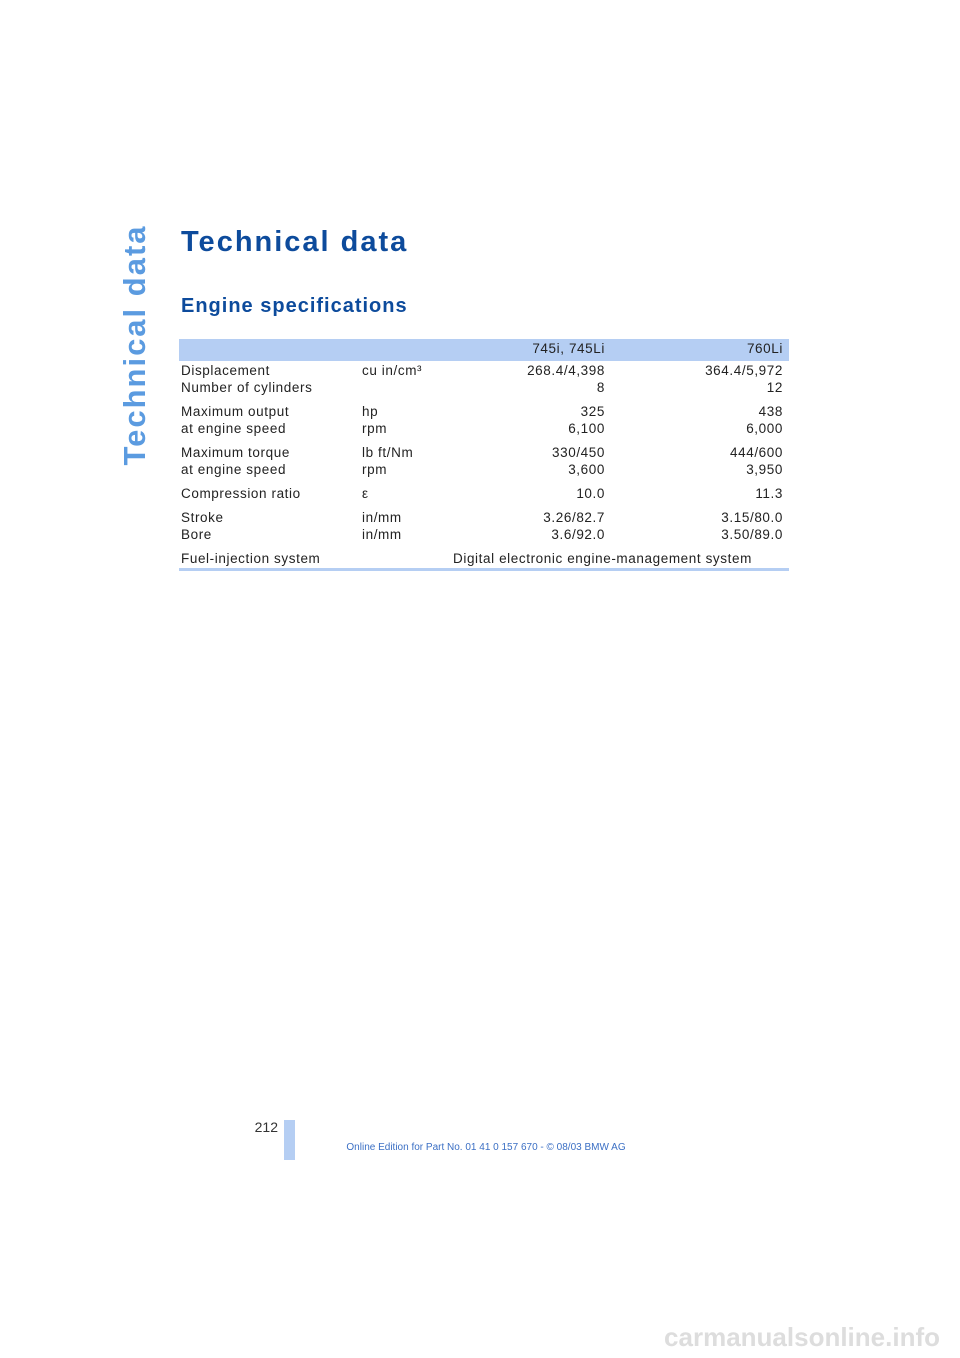 This screenshot has height=1358, width=960. I want to click on row-label: Bore, so click(196, 534).